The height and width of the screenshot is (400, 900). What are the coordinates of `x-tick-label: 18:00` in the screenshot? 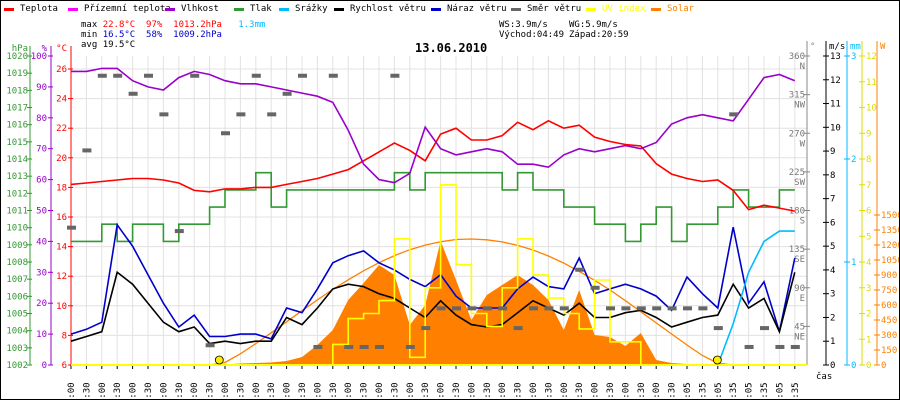 It's located at (626, 390).